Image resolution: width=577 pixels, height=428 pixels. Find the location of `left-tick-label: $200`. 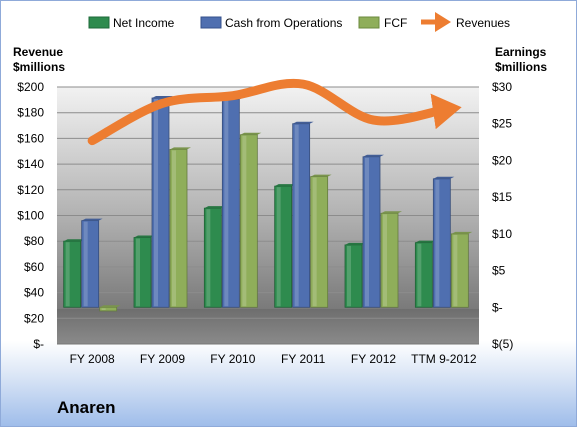

left-tick-label: $200 is located at coordinates (30, 87).